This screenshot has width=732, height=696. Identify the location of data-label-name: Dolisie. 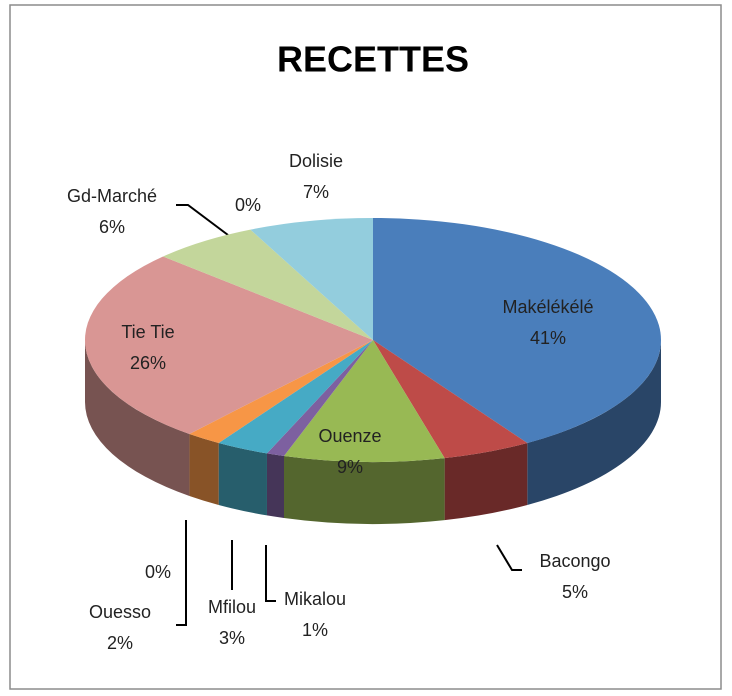
(316, 161).